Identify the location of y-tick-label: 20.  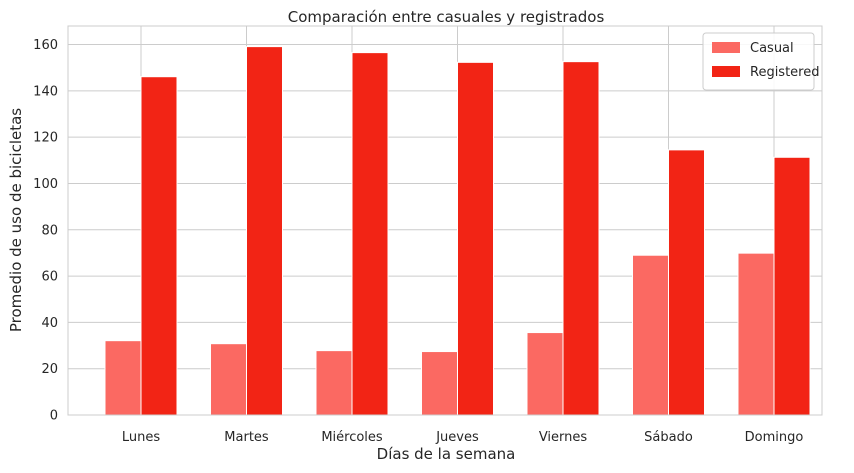
(49, 369).